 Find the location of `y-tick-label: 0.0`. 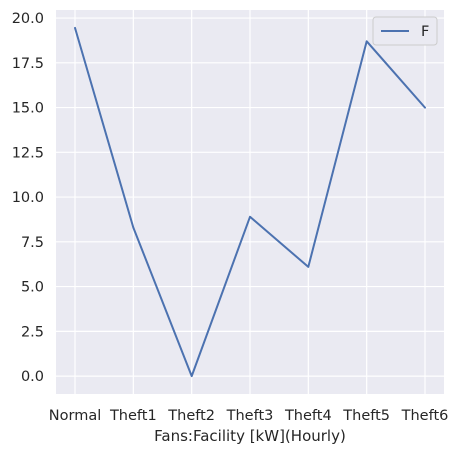

y-tick-label: 0.0 is located at coordinates (32, 377).